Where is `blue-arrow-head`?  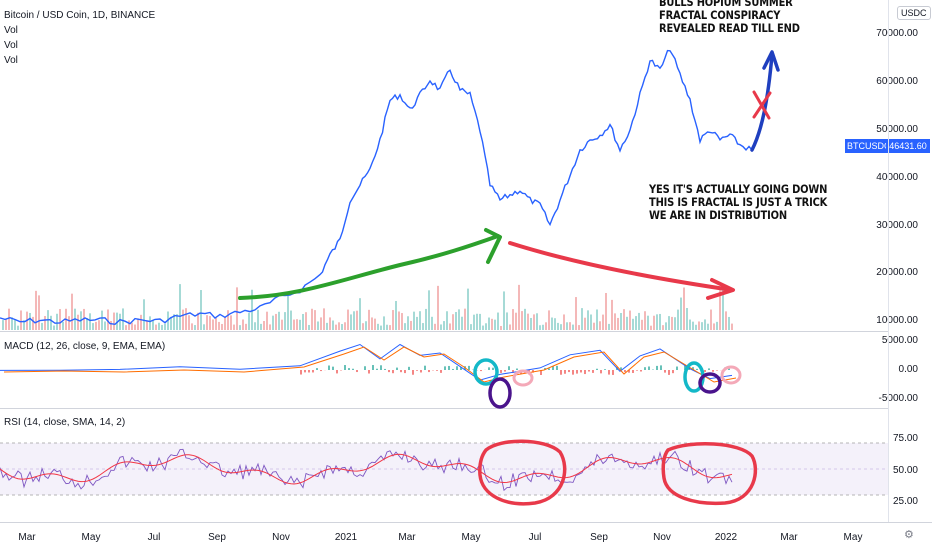 blue-arrow-head is located at coordinates (771, 61).